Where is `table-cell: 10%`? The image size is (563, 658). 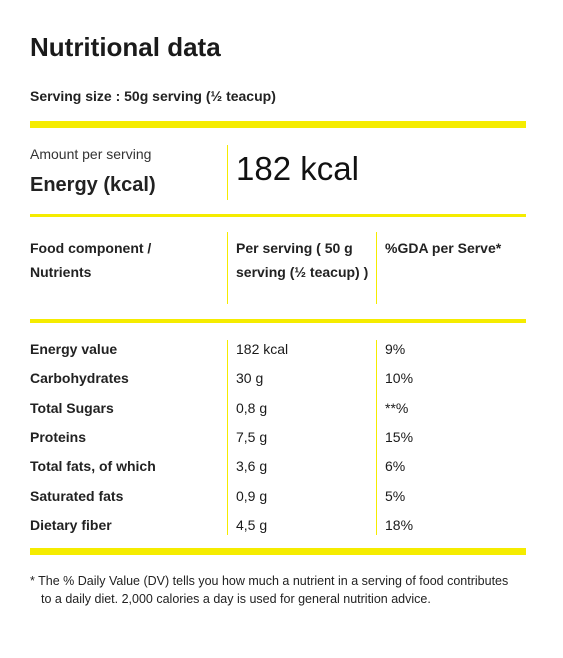 table-cell: 10% is located at coordinates (399, 378).